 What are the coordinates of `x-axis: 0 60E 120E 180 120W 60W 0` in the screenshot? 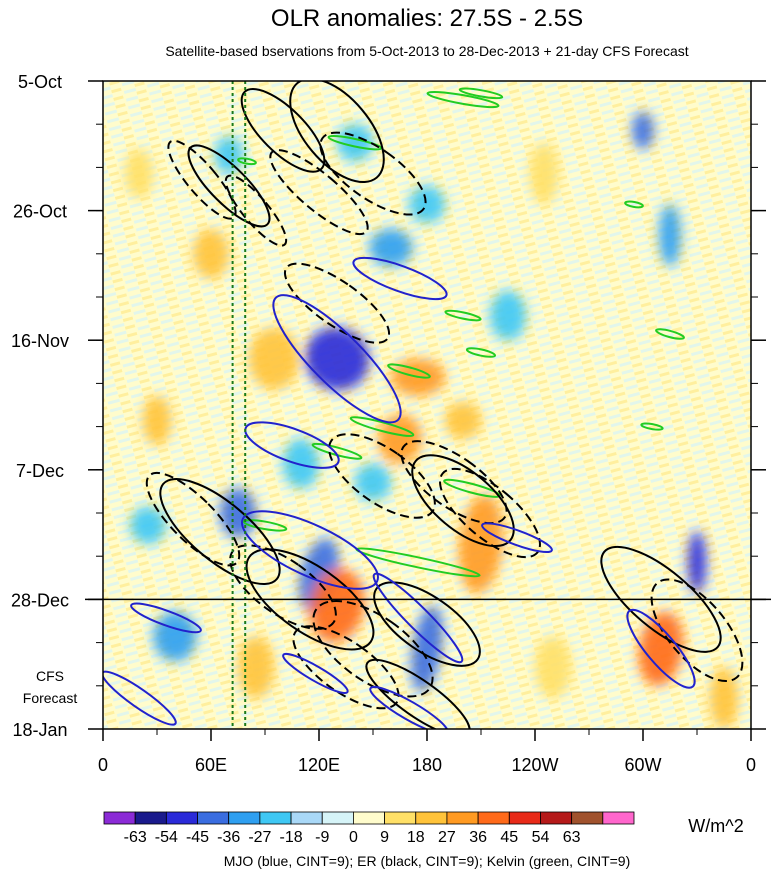 It's located at (427, 752).